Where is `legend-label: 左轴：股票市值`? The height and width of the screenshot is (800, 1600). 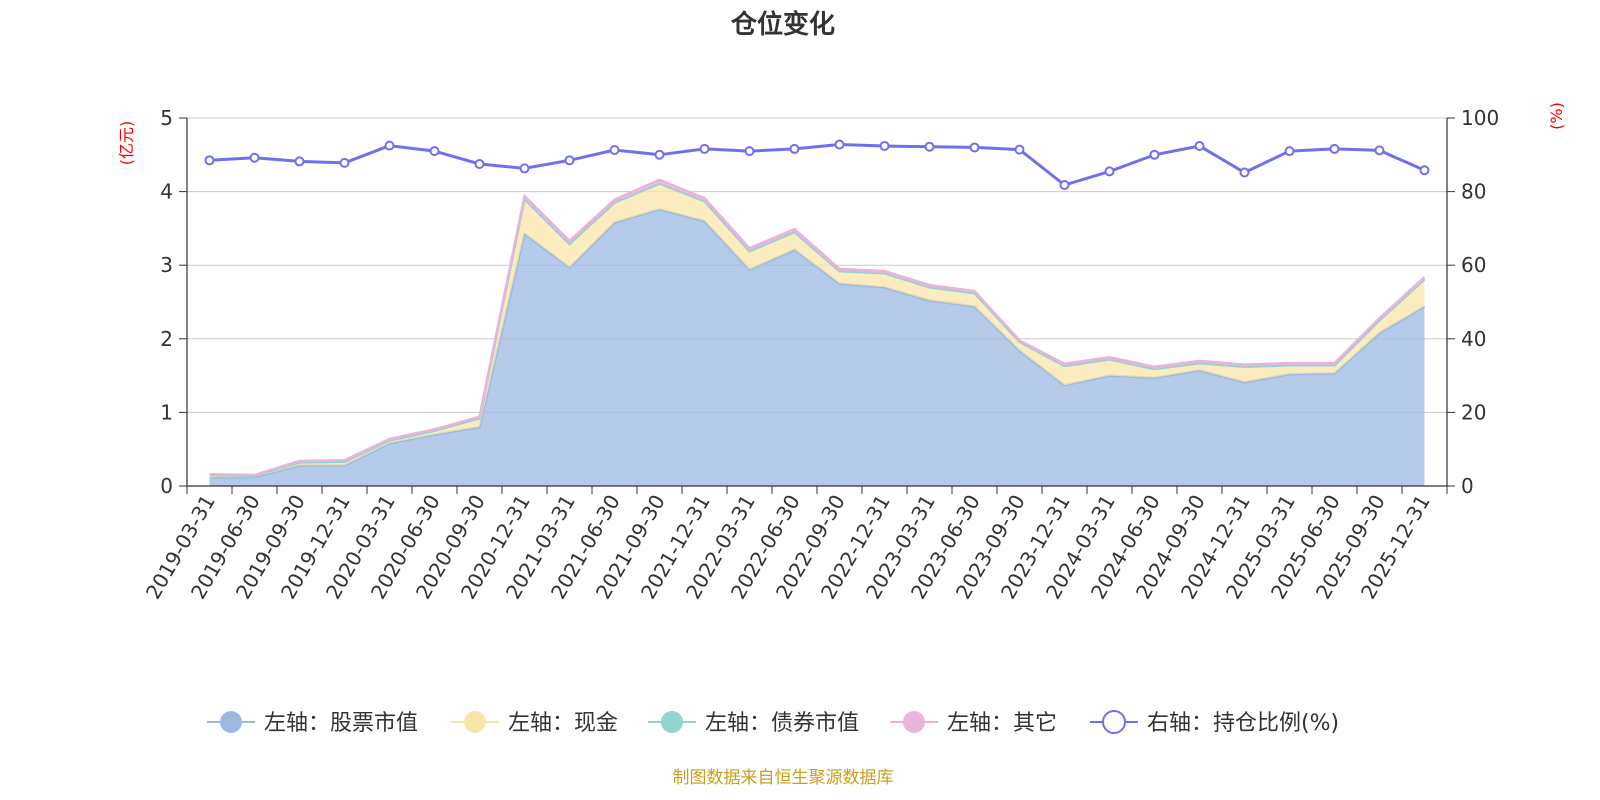 legend-label: 左轴：股票市值 is located at coordinates (341, 723).